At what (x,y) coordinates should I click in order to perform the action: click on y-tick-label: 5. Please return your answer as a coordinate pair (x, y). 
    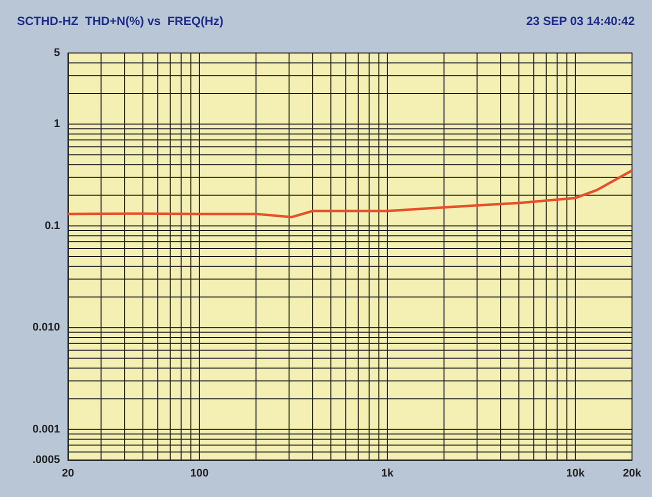
    Looking at the image, I should click on (57, 53).